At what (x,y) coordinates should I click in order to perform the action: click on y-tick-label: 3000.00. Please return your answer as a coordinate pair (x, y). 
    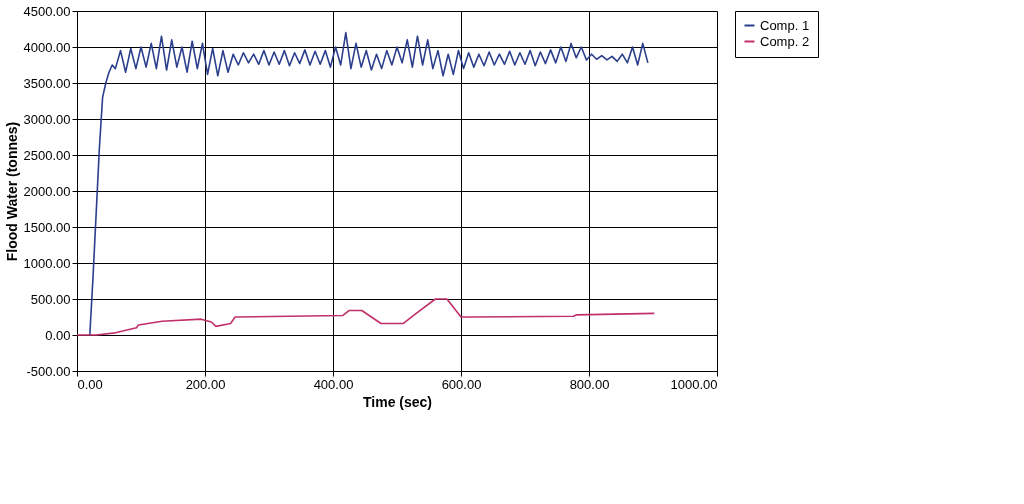
    Looking at the image, I should click on (47, 119).